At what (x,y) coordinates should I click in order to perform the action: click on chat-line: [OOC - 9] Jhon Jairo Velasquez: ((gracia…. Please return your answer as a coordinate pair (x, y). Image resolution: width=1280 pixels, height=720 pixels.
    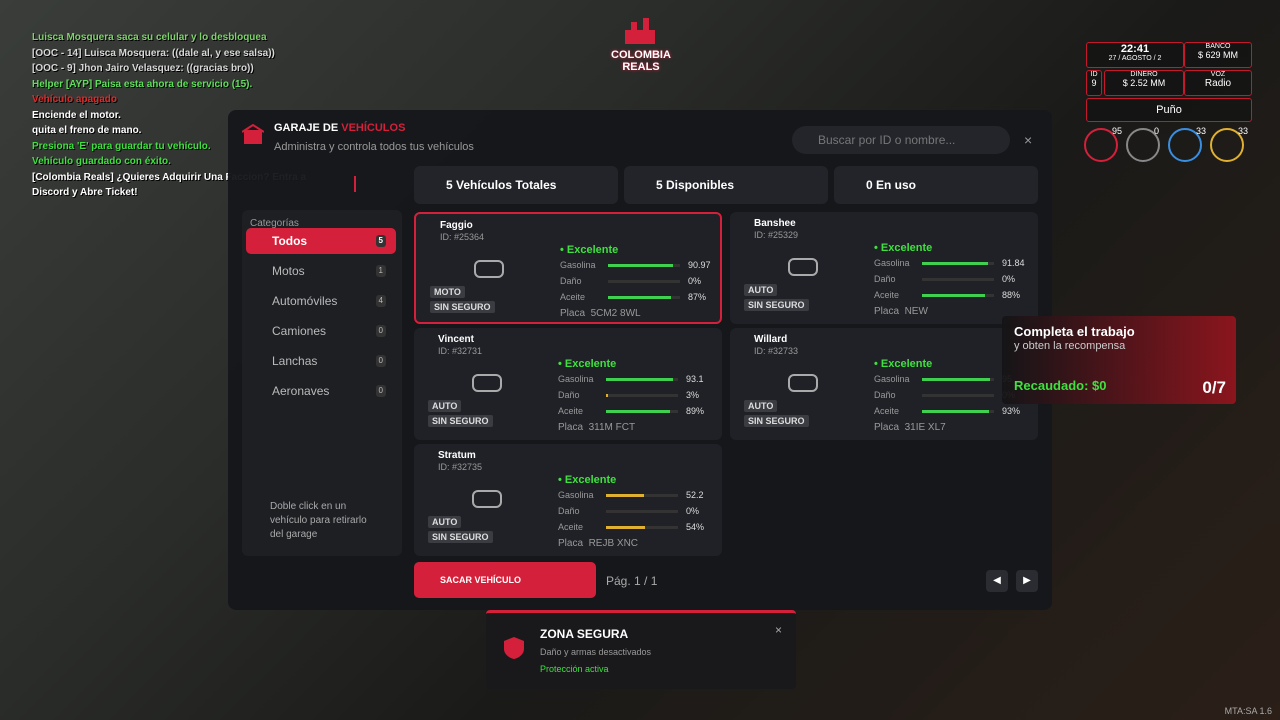
    Looking at the image, I should click on (143, 68).